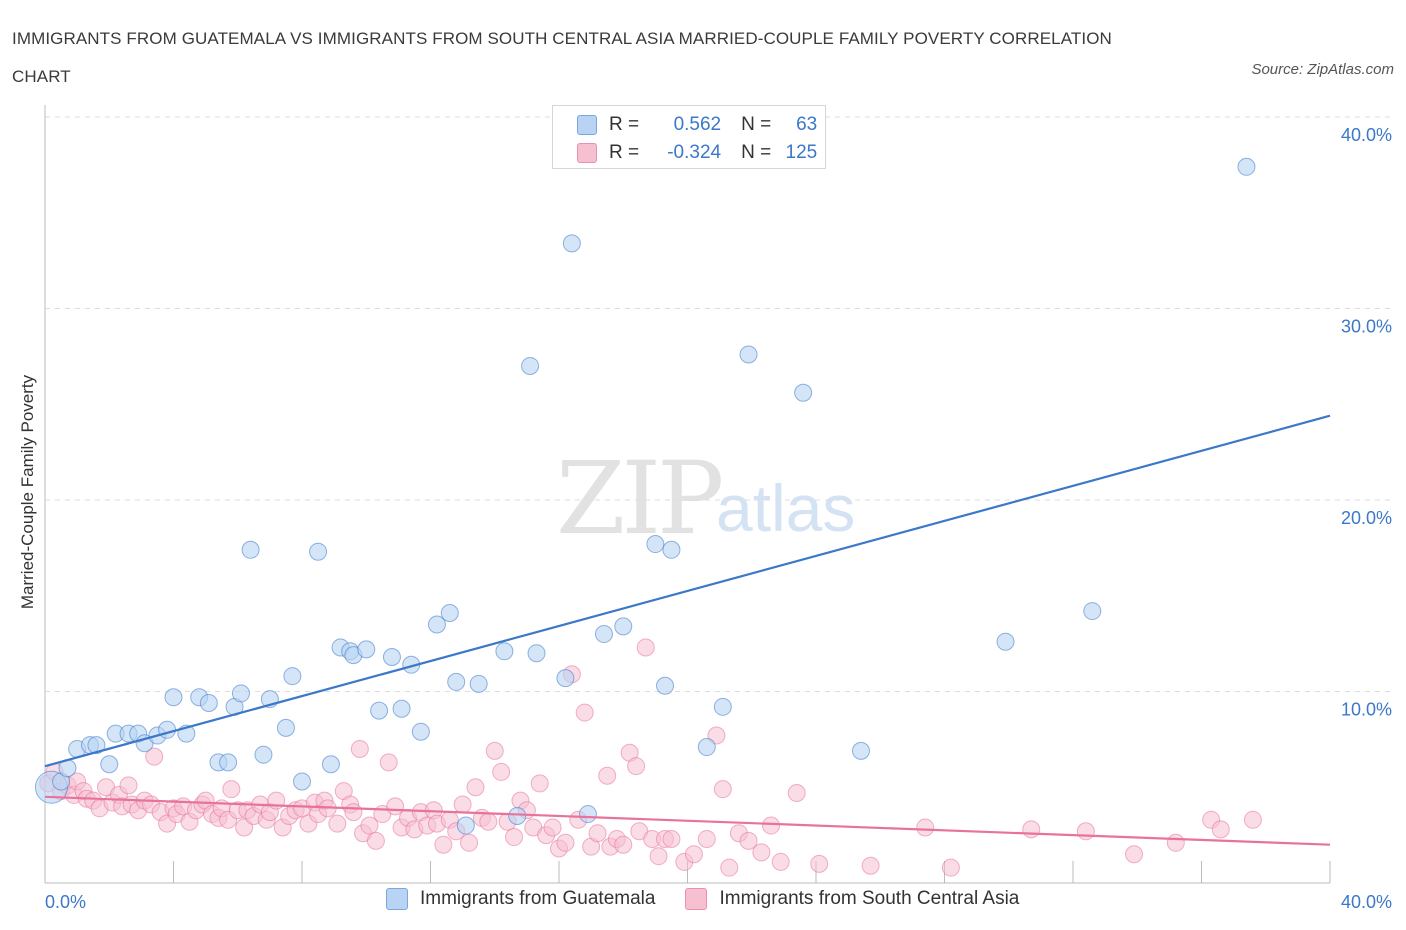 This screenshot has width=1406, height=930. Describe the element at coordinates (640, 498) in the screenshot. I see `watermark-zip: ZIP` at that location.